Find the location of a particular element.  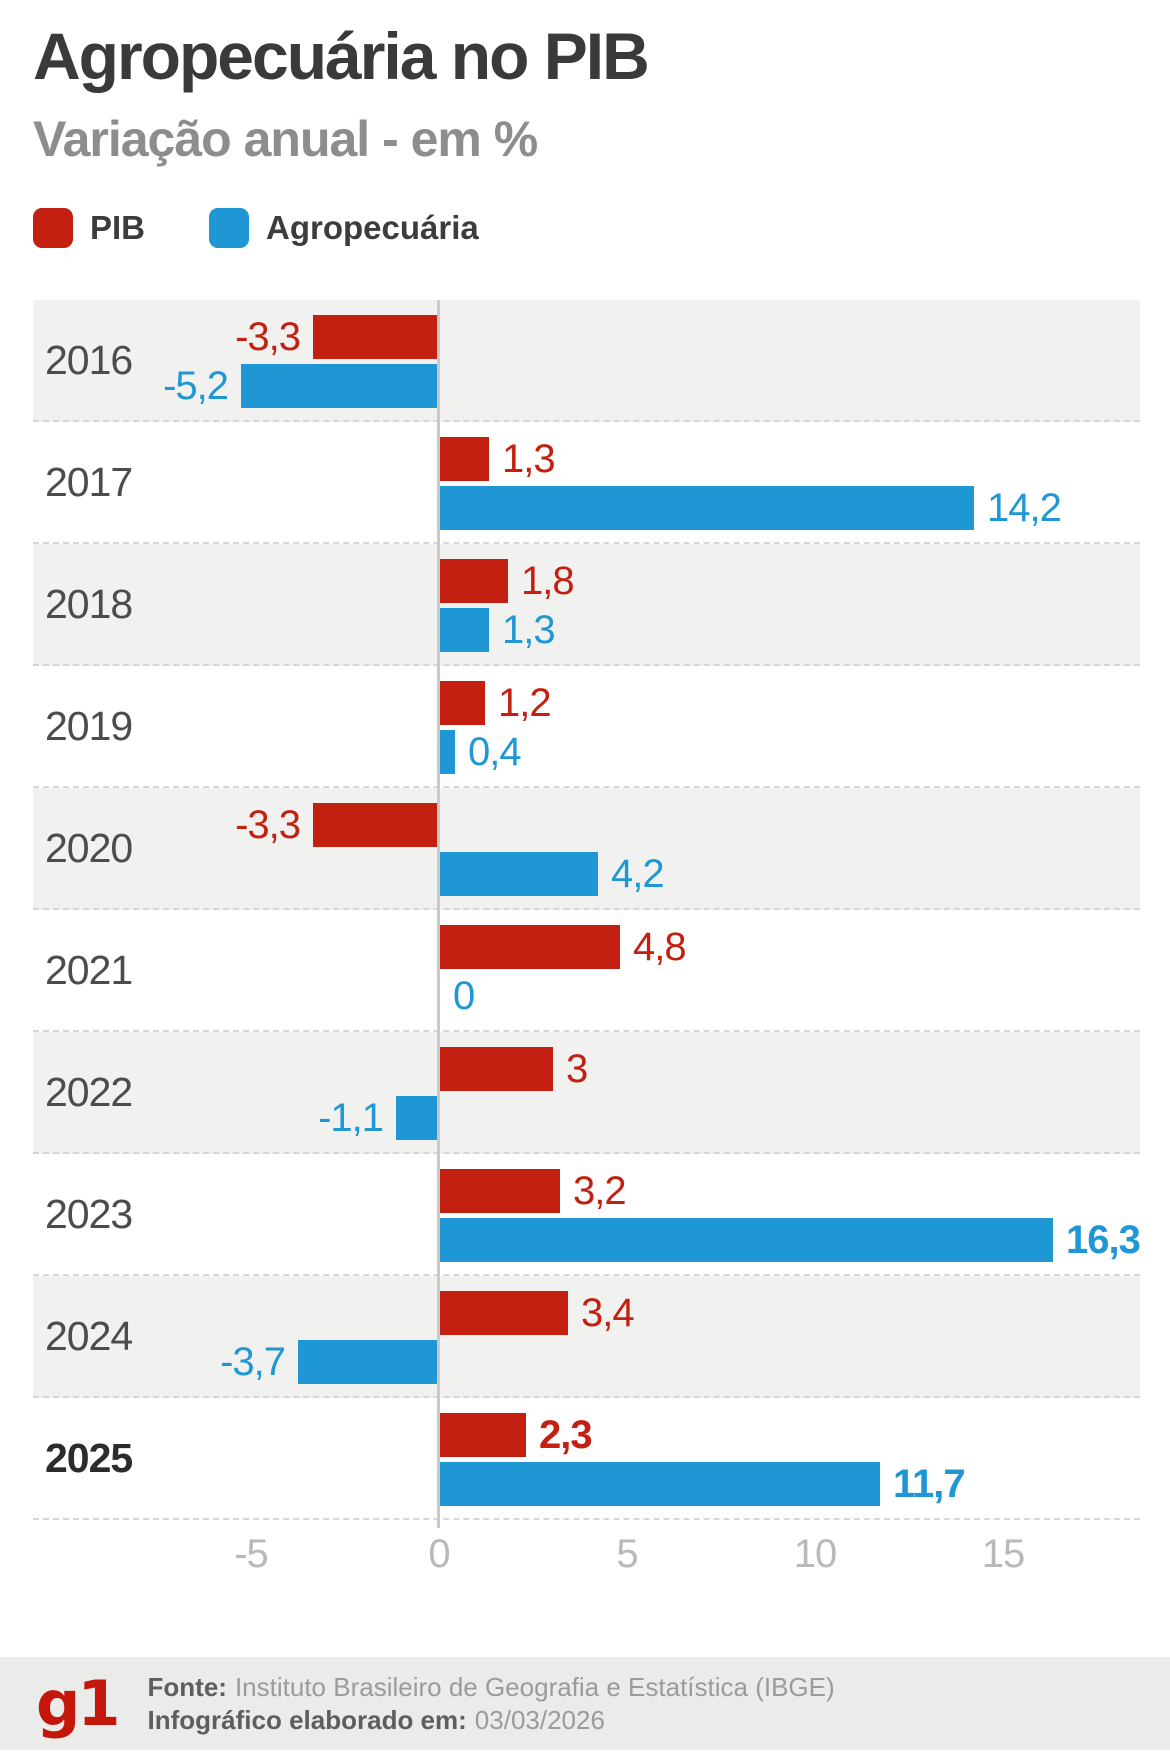

year-label: 2016 is located at coordinates (89, 359).